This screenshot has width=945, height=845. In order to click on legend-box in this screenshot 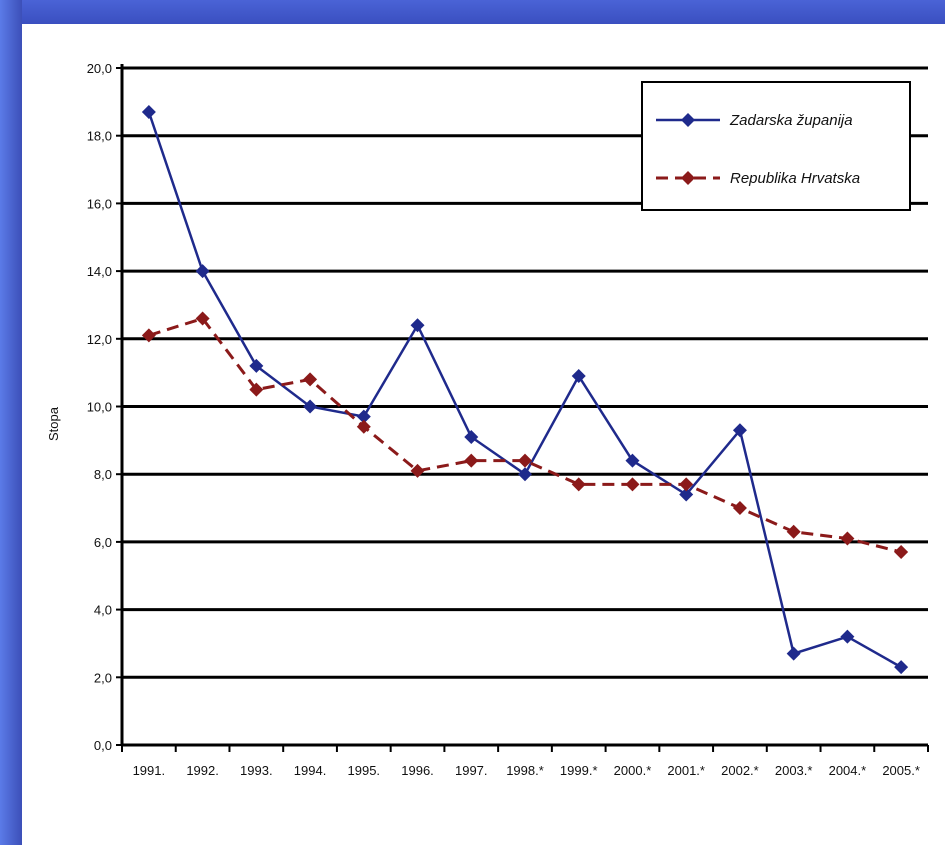, I will do `click(776, 146)`.